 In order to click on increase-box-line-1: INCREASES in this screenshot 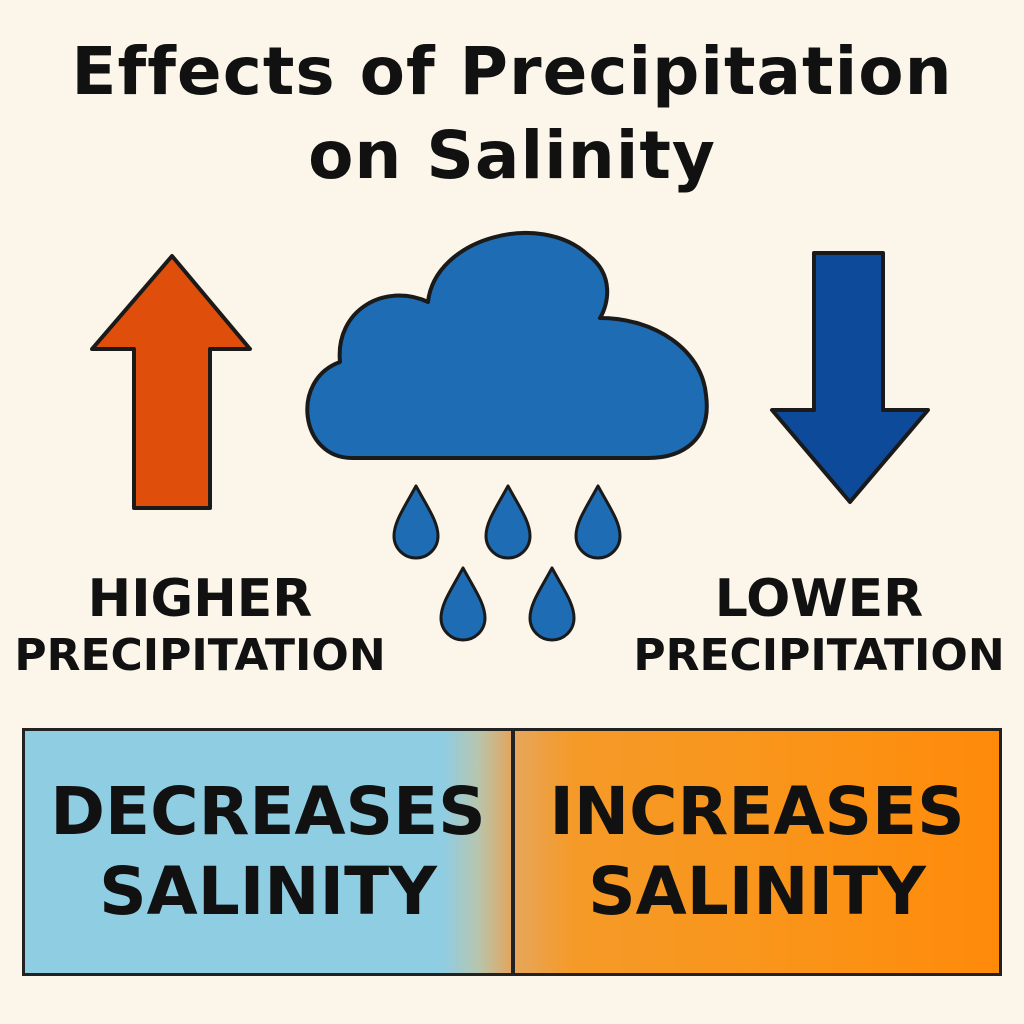, I will do `click(757, 811)`.